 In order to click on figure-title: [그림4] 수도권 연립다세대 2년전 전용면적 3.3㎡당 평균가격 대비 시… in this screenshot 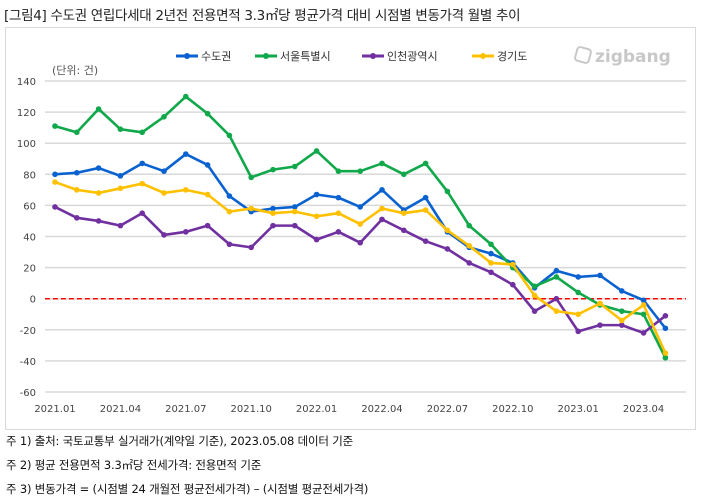, I will do `click(262, 16)`.